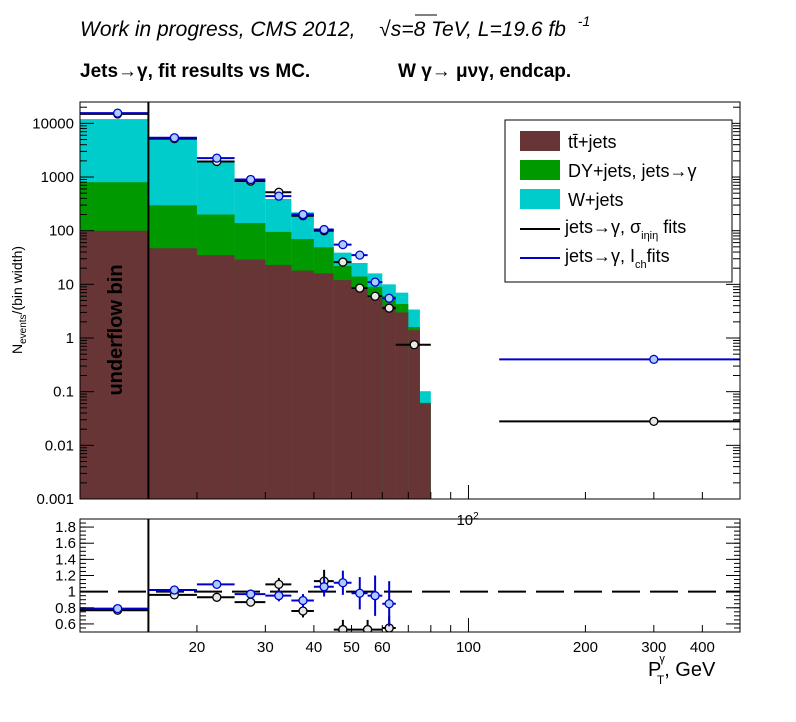 This screenshot has height=722, width=796. I want to click on x-axis-title-main: P, so click(654, 670).